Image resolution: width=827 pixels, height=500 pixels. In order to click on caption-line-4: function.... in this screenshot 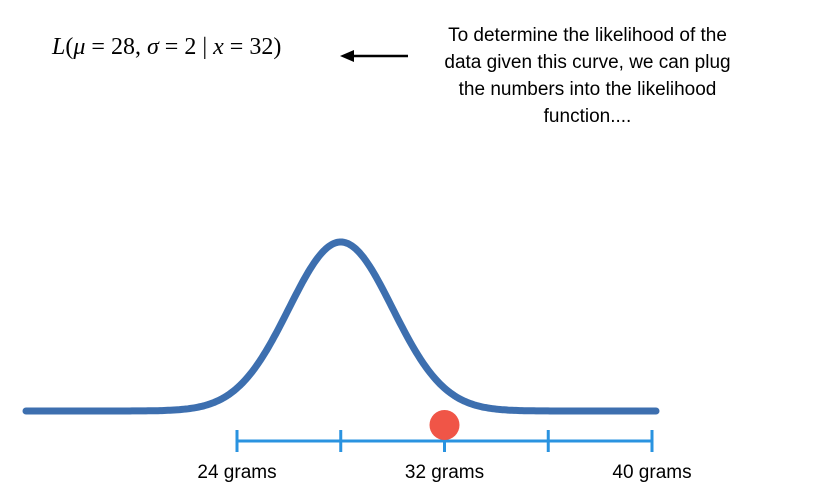, I will do `click(587, 116)`.